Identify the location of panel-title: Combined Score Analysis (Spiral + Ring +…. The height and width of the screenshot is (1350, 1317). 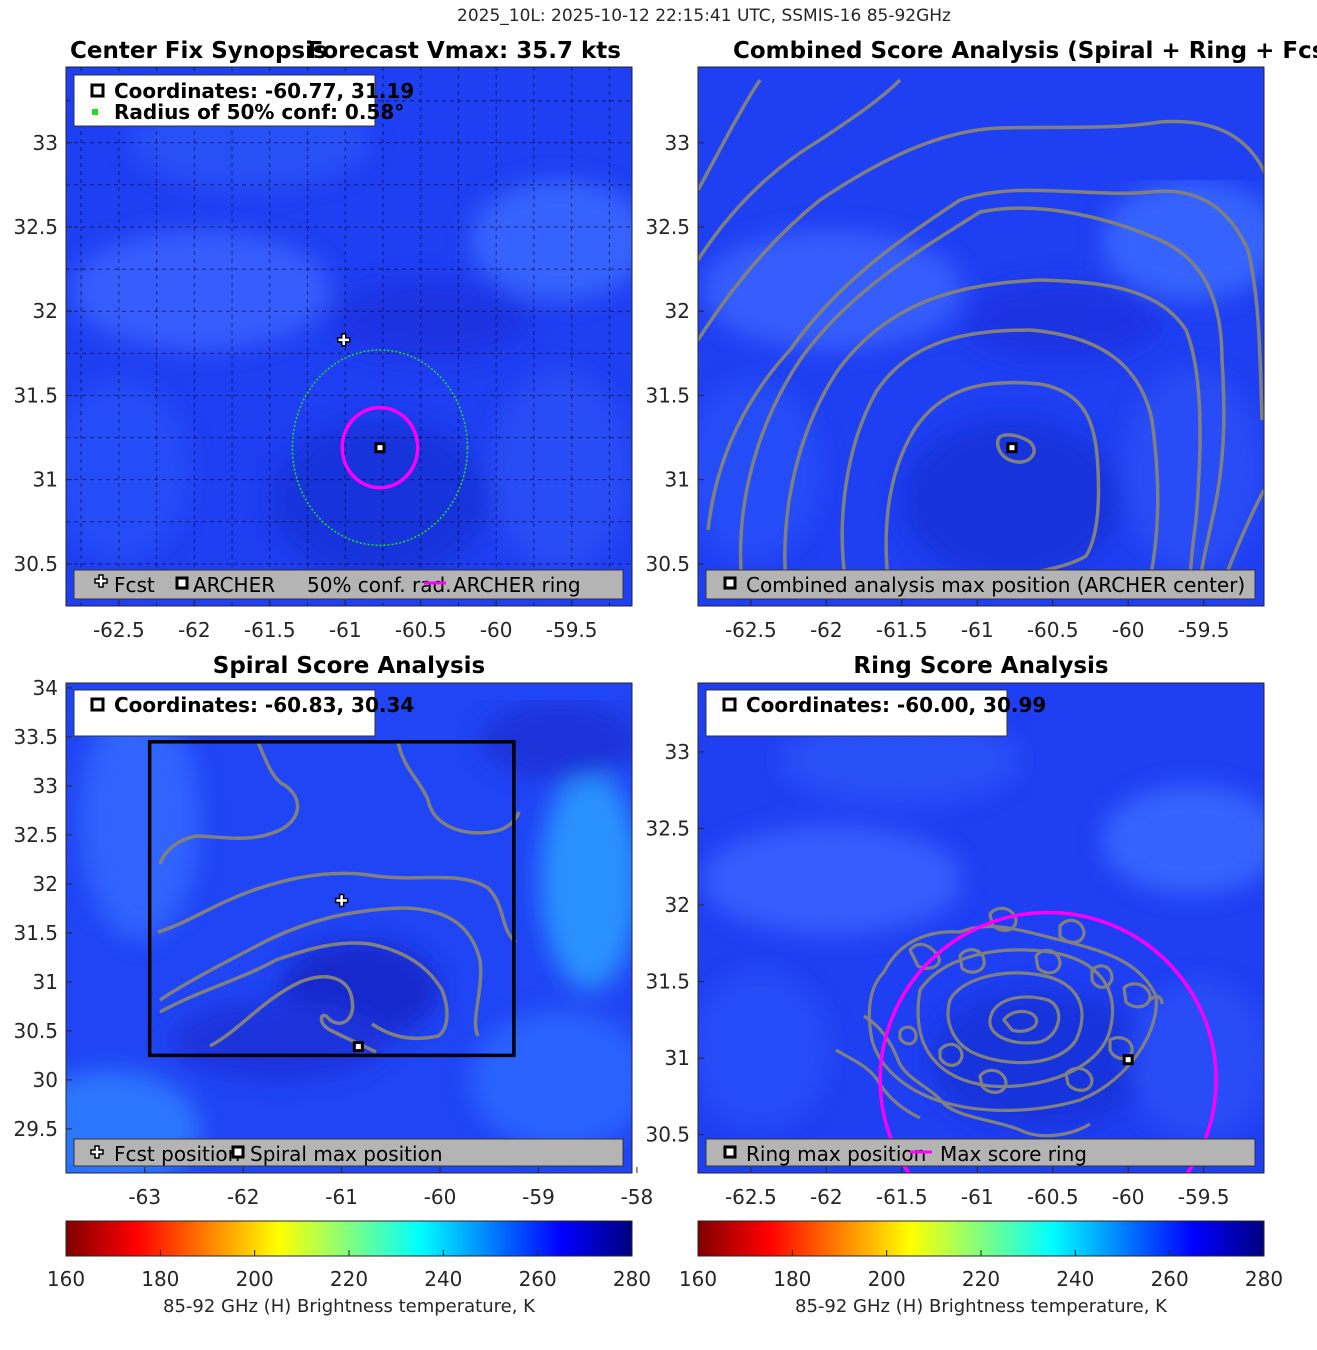
(1025, 51).